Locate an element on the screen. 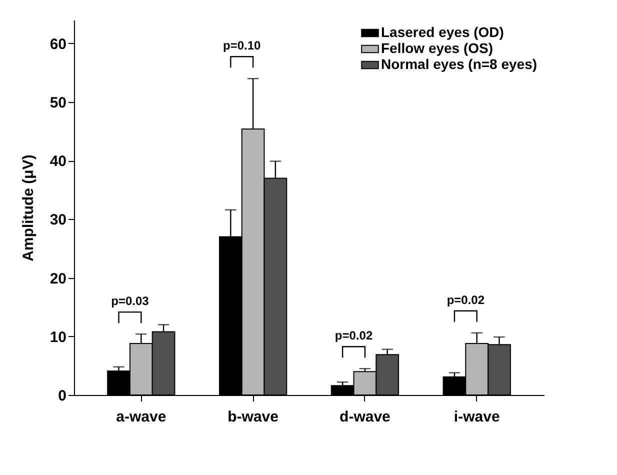 The height and width of the screenshot is (475, 617). legend-label: Lasered eyes (OD) is located at coordinates (442, 32).